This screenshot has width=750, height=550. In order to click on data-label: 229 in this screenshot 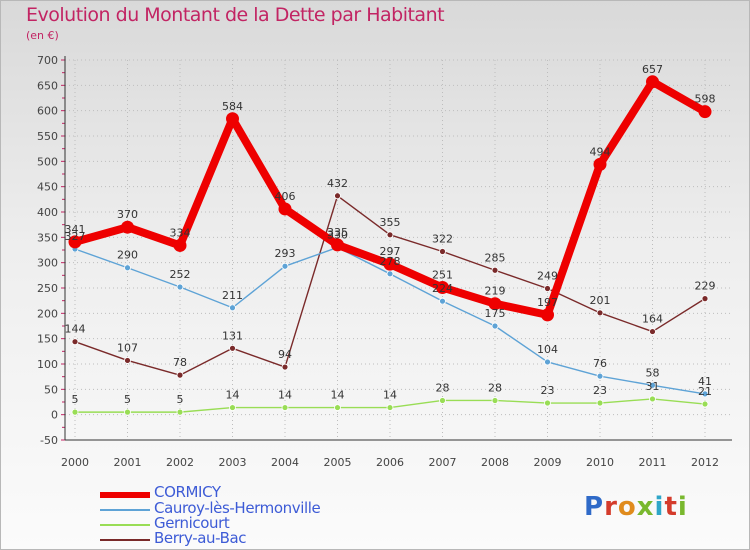, I will do `click(705, 286)`.